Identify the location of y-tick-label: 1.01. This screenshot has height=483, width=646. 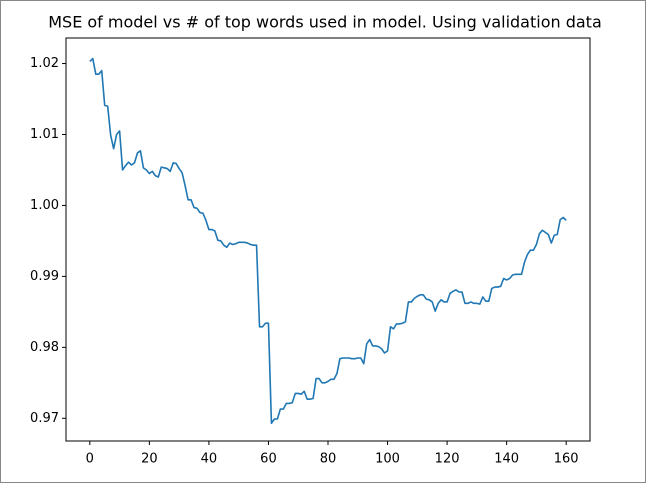
(44, 134).